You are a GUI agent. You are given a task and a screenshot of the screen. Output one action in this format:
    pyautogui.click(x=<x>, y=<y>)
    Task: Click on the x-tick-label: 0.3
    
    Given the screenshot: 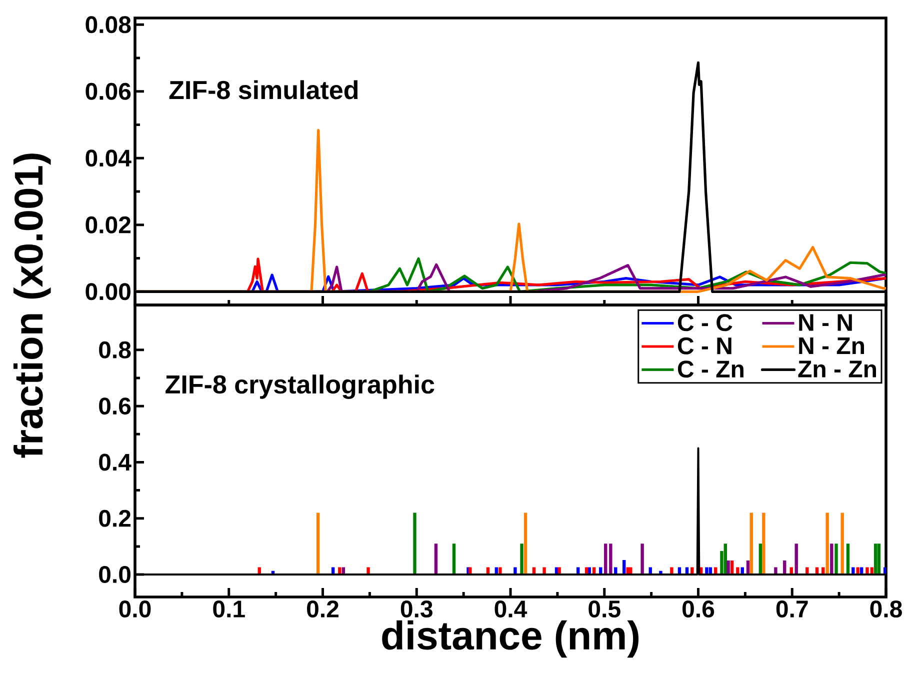 What is the action you would take?
    pyautogui.click(x=416, y=609)
    